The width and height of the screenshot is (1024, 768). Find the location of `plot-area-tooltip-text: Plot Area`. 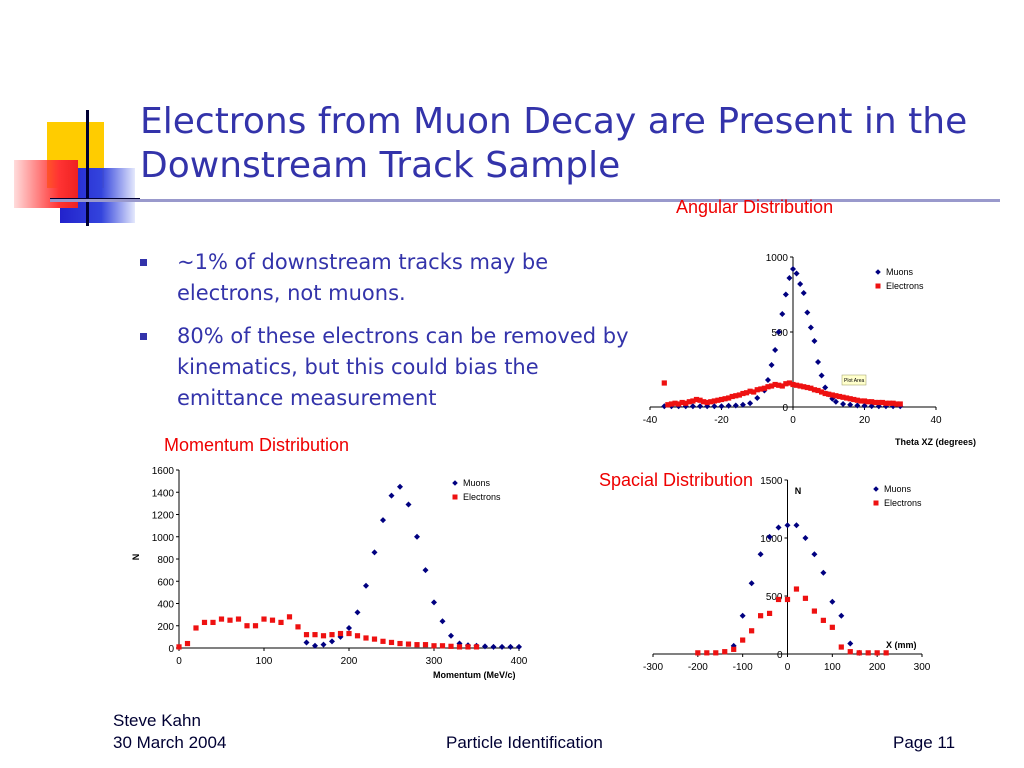

plot-area-tooltip-text: Plot Area is located at coordinates (854, 381).